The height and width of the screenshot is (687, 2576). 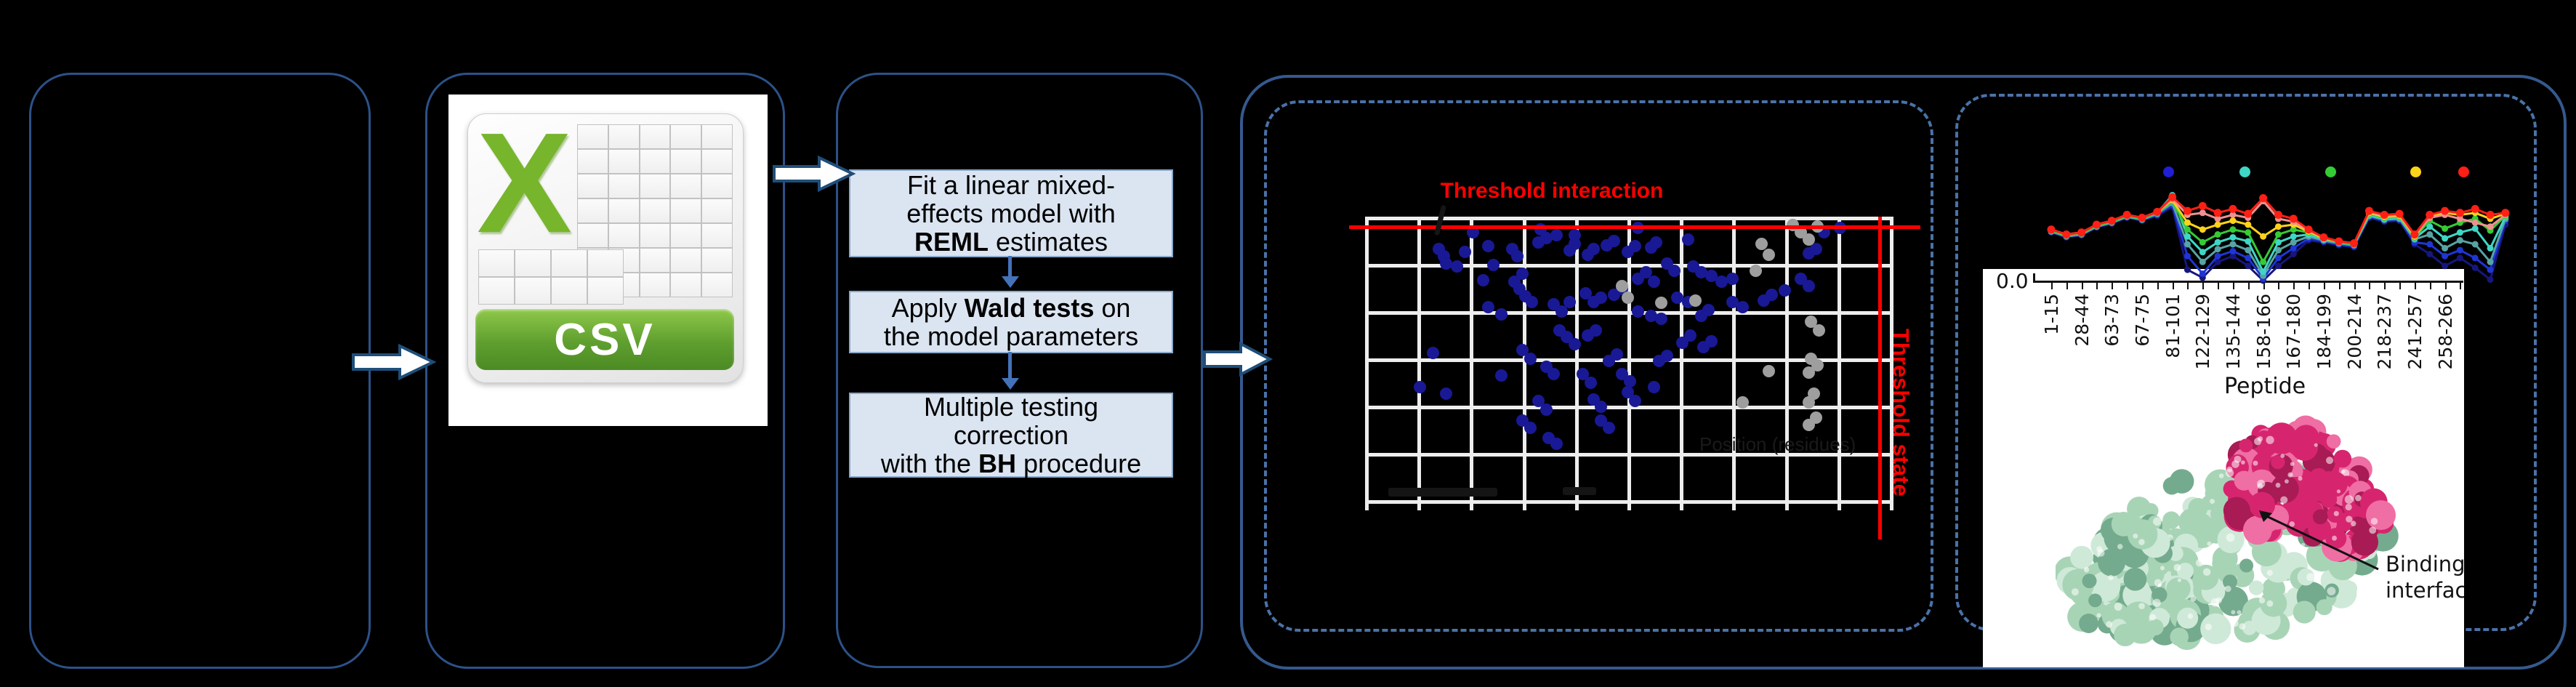 What do you see at coordinates (1629, 363) in the screenshot?
I see `scatter-plot-area` at bounding box center [1629, 363].